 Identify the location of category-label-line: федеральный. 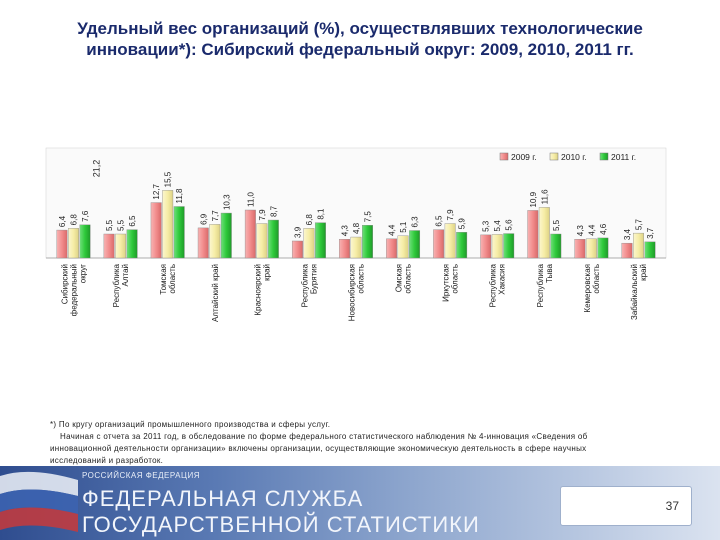
(74, 290).